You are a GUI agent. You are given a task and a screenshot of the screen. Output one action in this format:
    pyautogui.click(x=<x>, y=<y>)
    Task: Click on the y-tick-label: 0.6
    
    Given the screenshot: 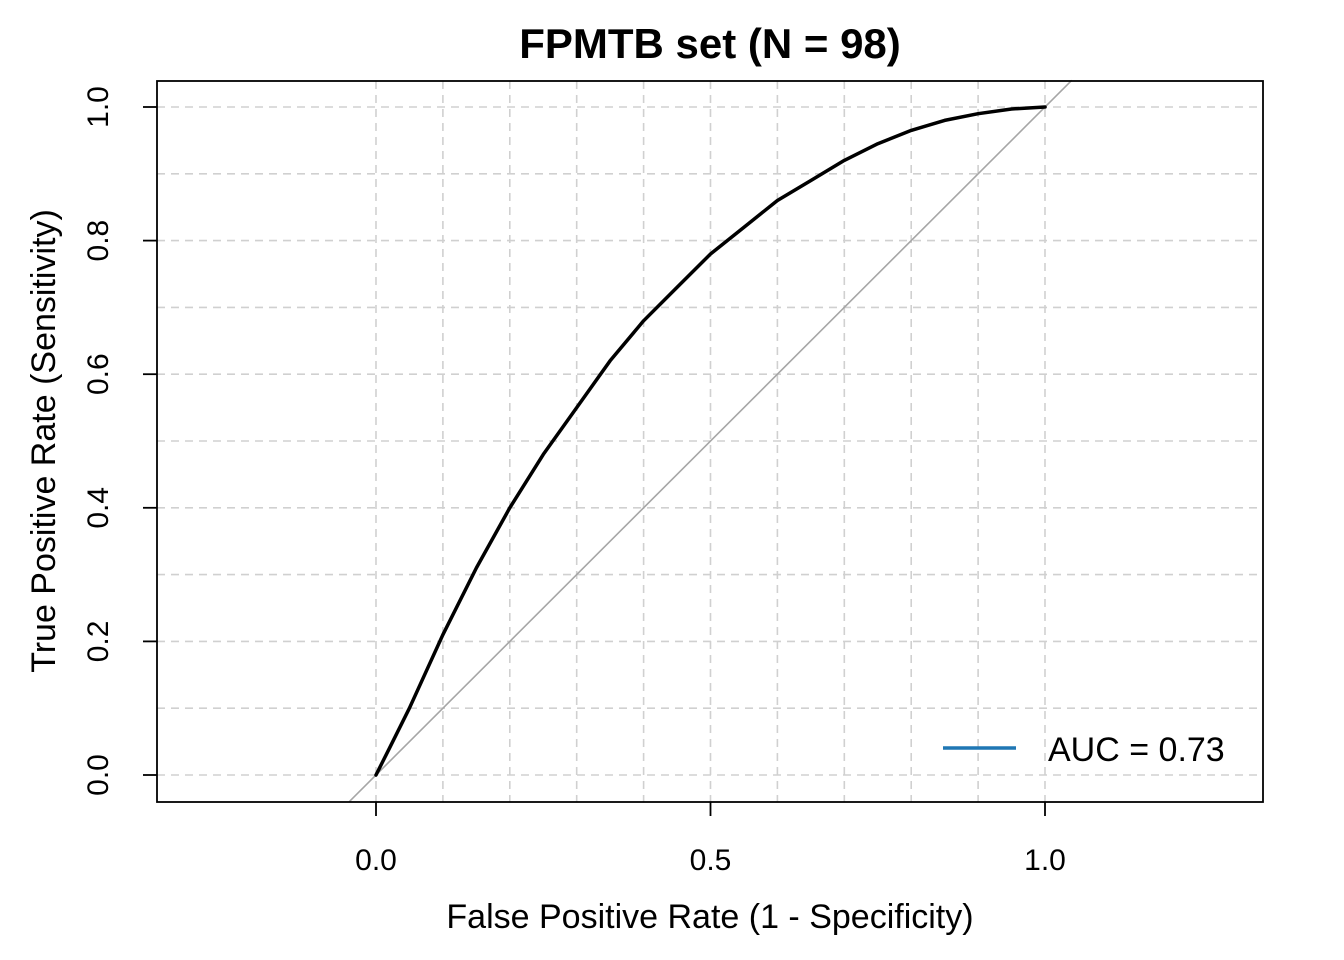 What is the action you would take?
    pyautogui.click(x=98, y=374)
    